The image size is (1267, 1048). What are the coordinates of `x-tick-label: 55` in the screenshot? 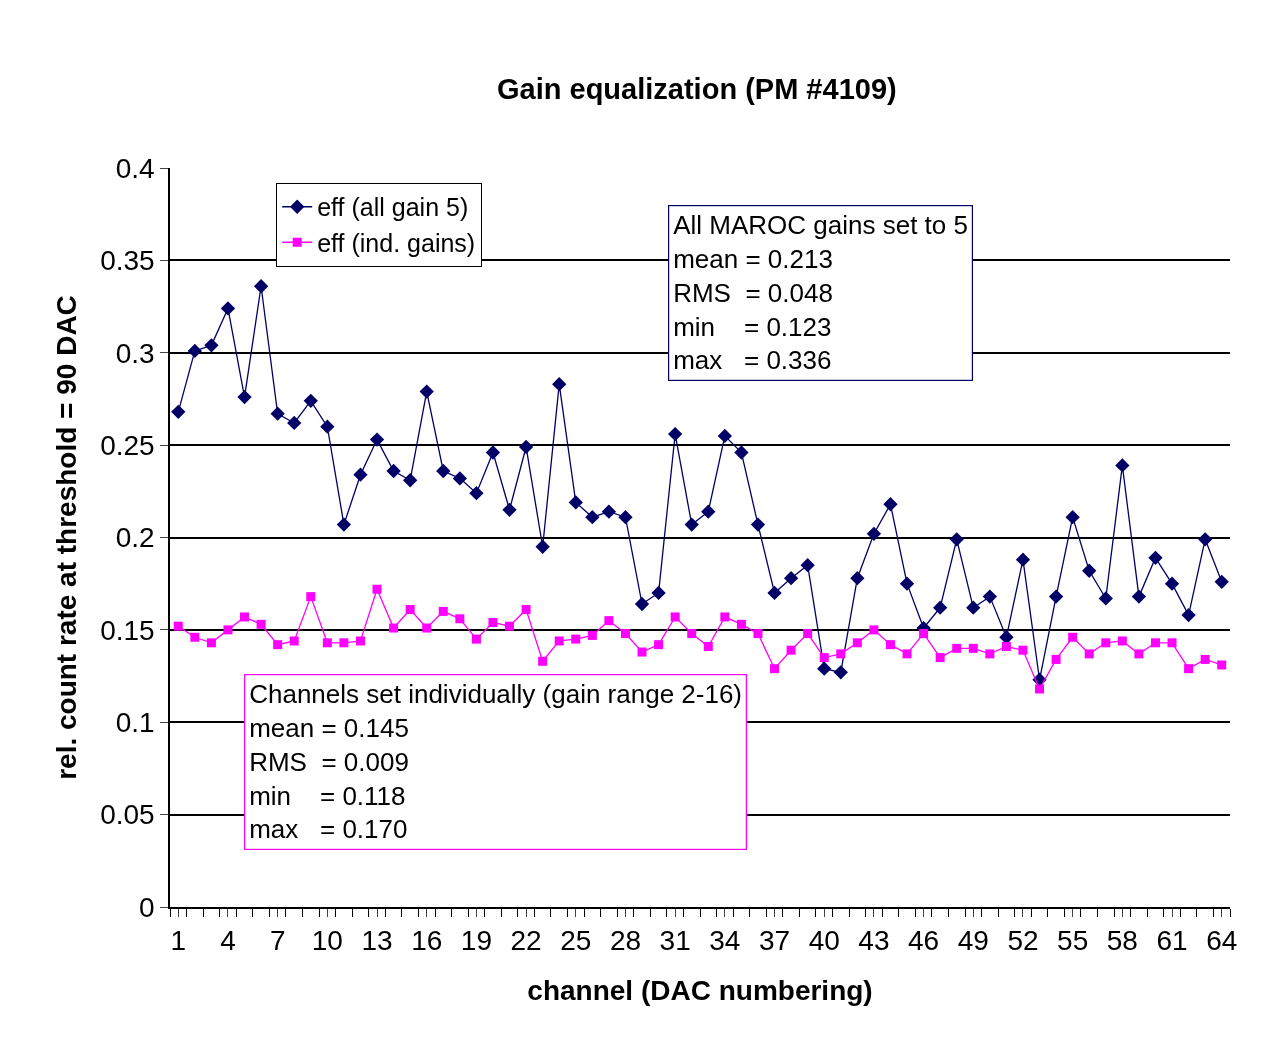 It's located at (1073, 941).